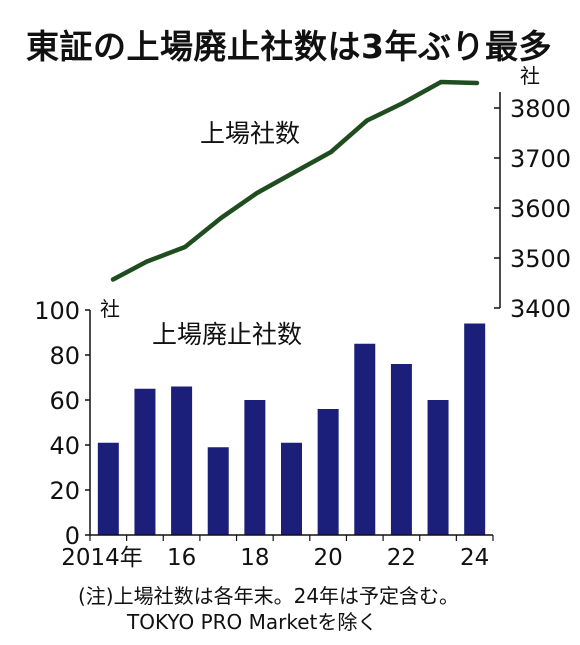 Image resolution: width=580 pixels, height=645 pixels. I want to click on line-y-tick-label-3700: 3700, so click(540, 159).